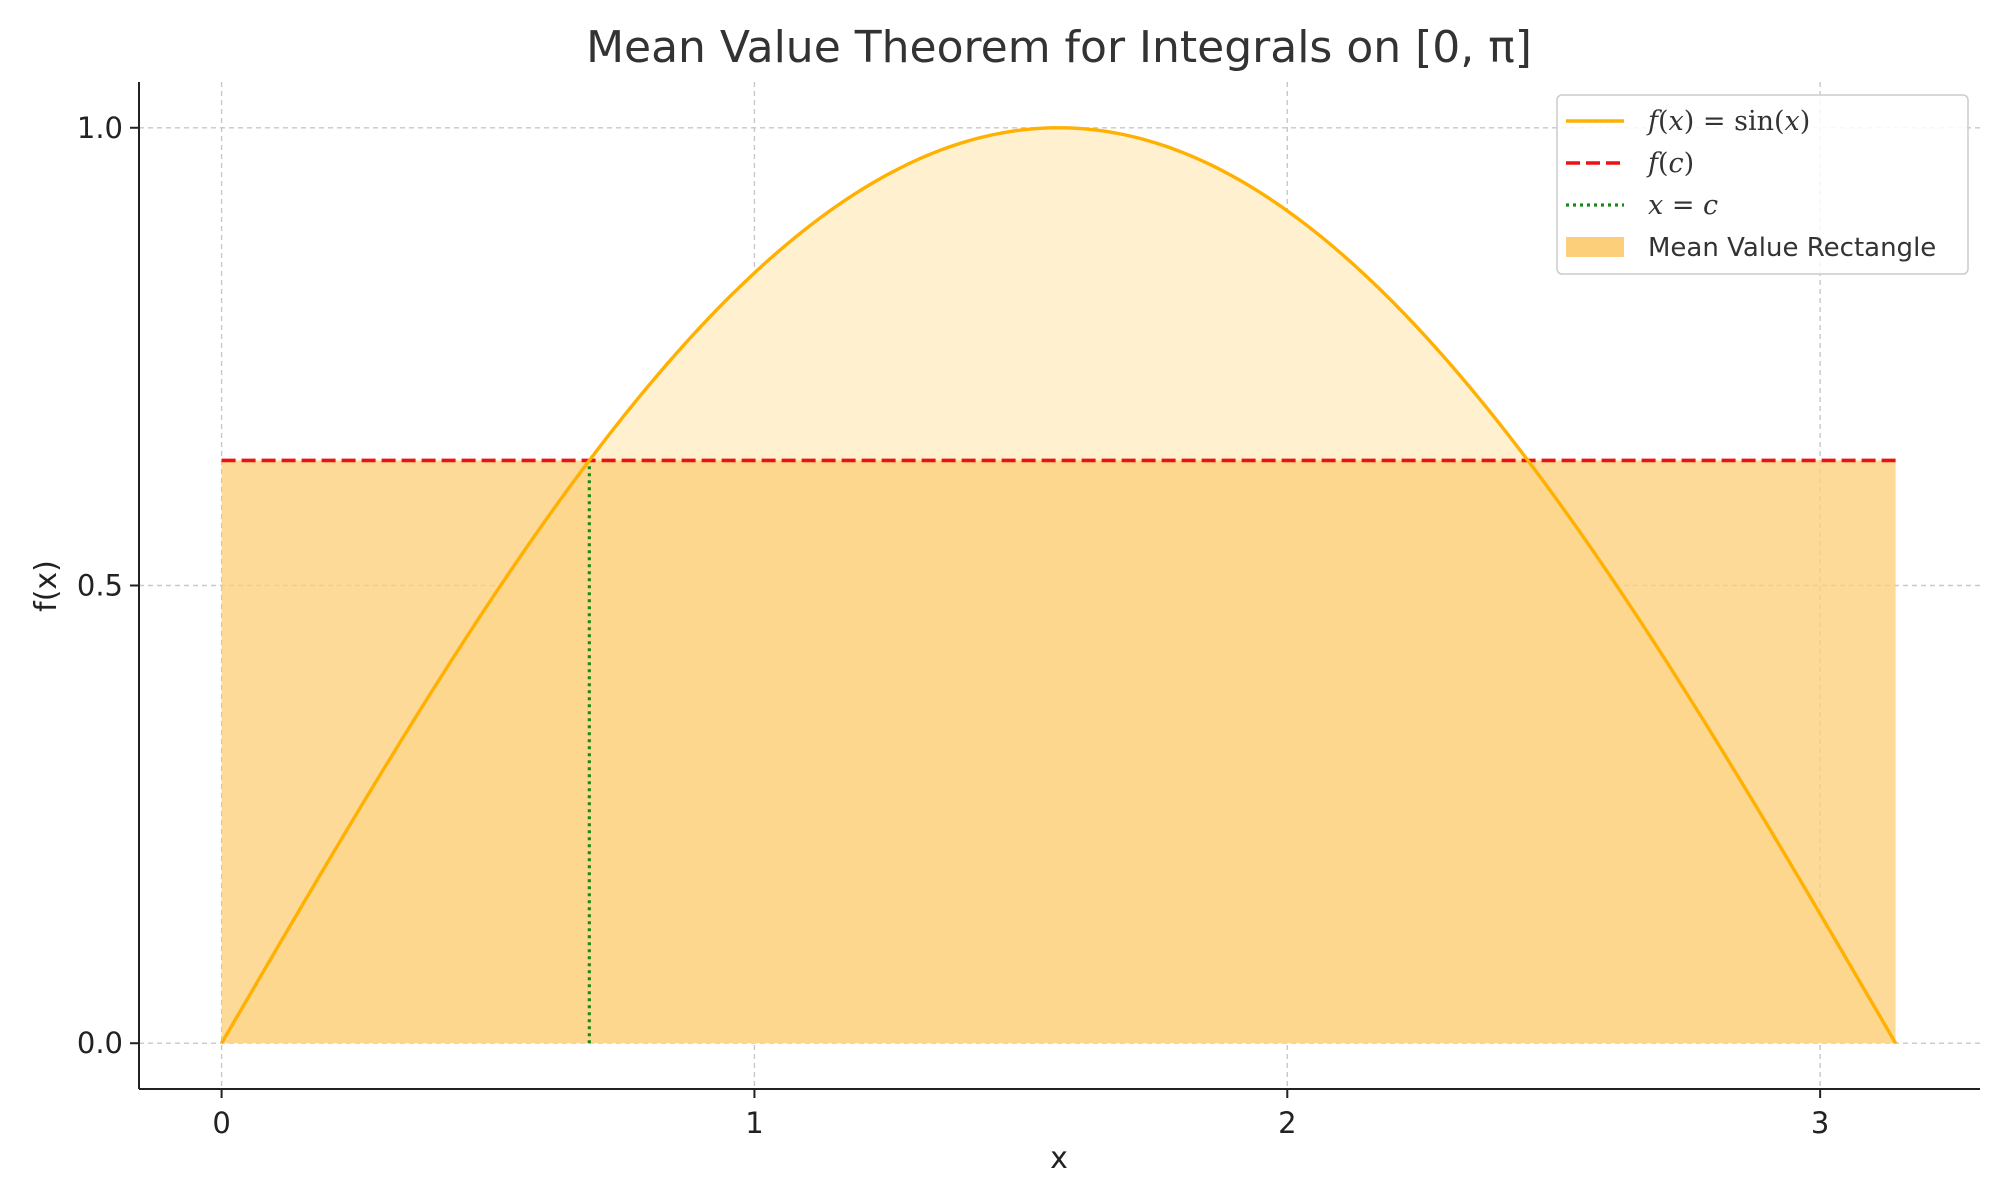 The image size is (2000, 1200). What do you see at coordinates (100, 586) in the screenshot?
I see `y-tick-label: 0.5` at bounding box center [100, 586].